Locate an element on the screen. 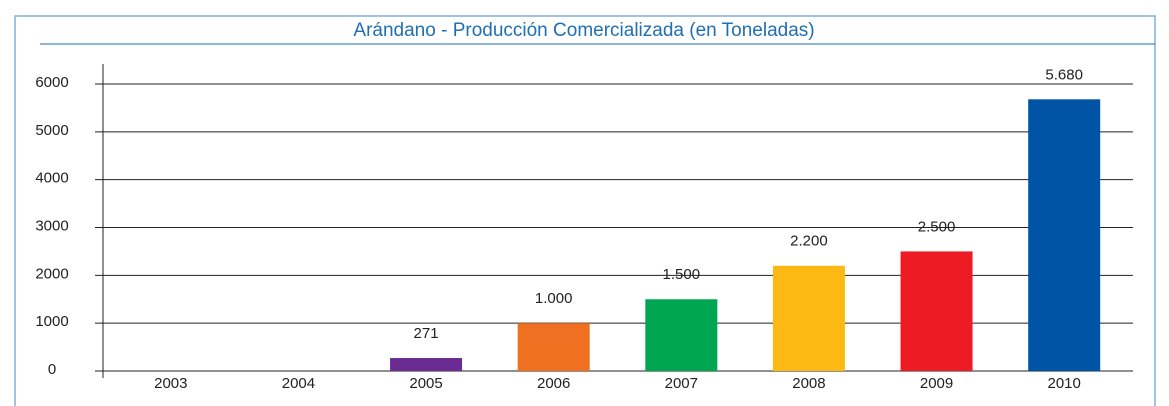 The image size is (1169, 406). value-label: 1.000 is located at coordinates (554, 298).